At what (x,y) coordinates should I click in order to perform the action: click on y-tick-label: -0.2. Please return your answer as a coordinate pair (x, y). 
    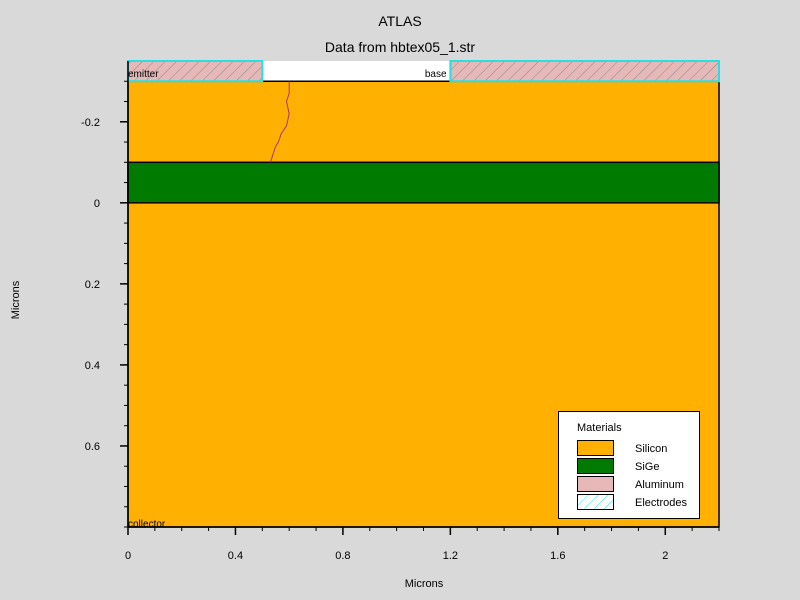
    Looking at the image, I should click on (90, 123).